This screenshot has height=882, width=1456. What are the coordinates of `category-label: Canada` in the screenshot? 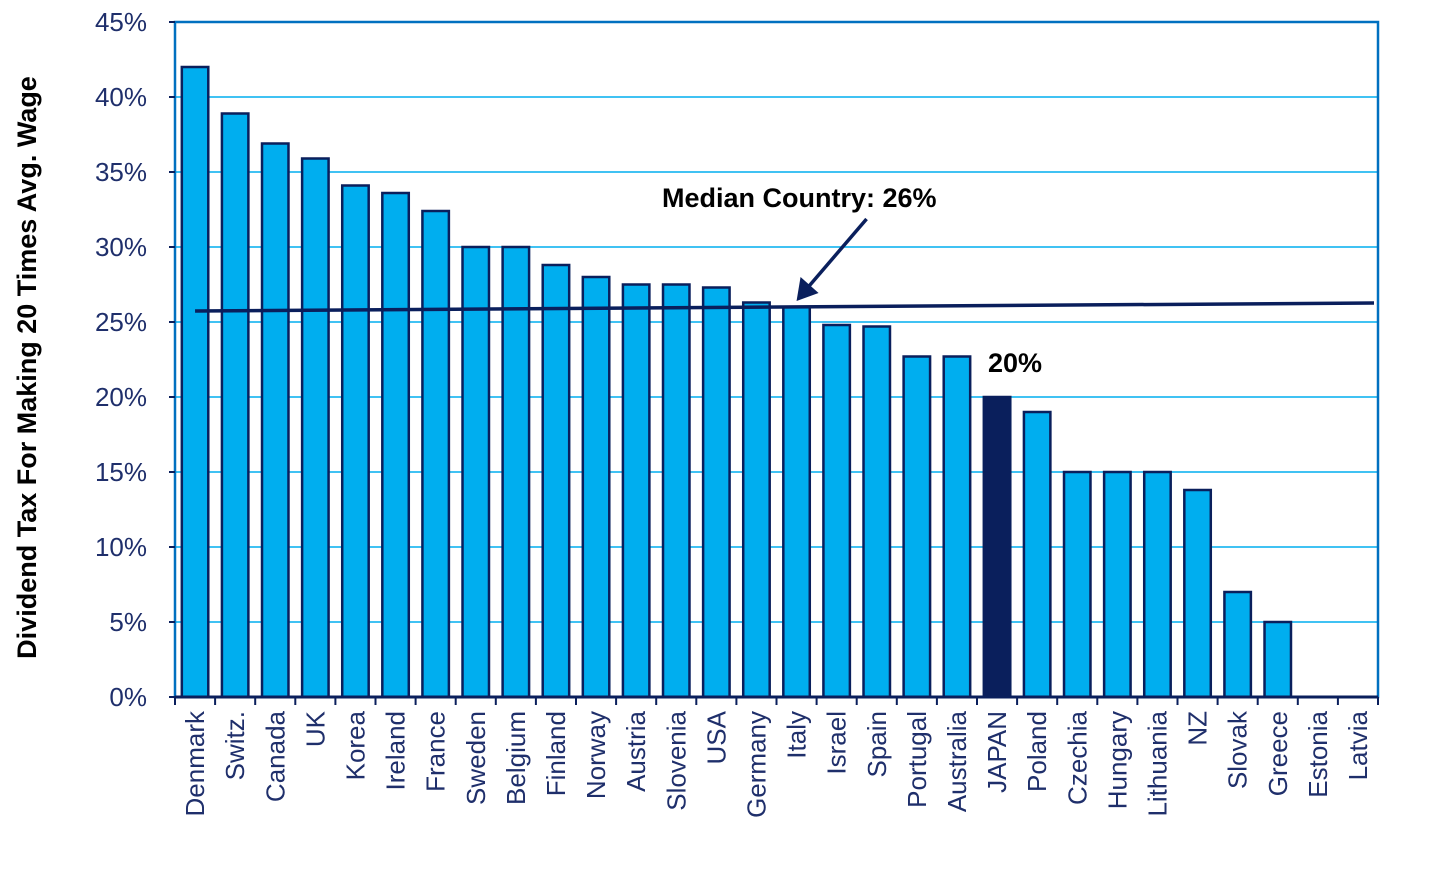 It's located at (275, 756).